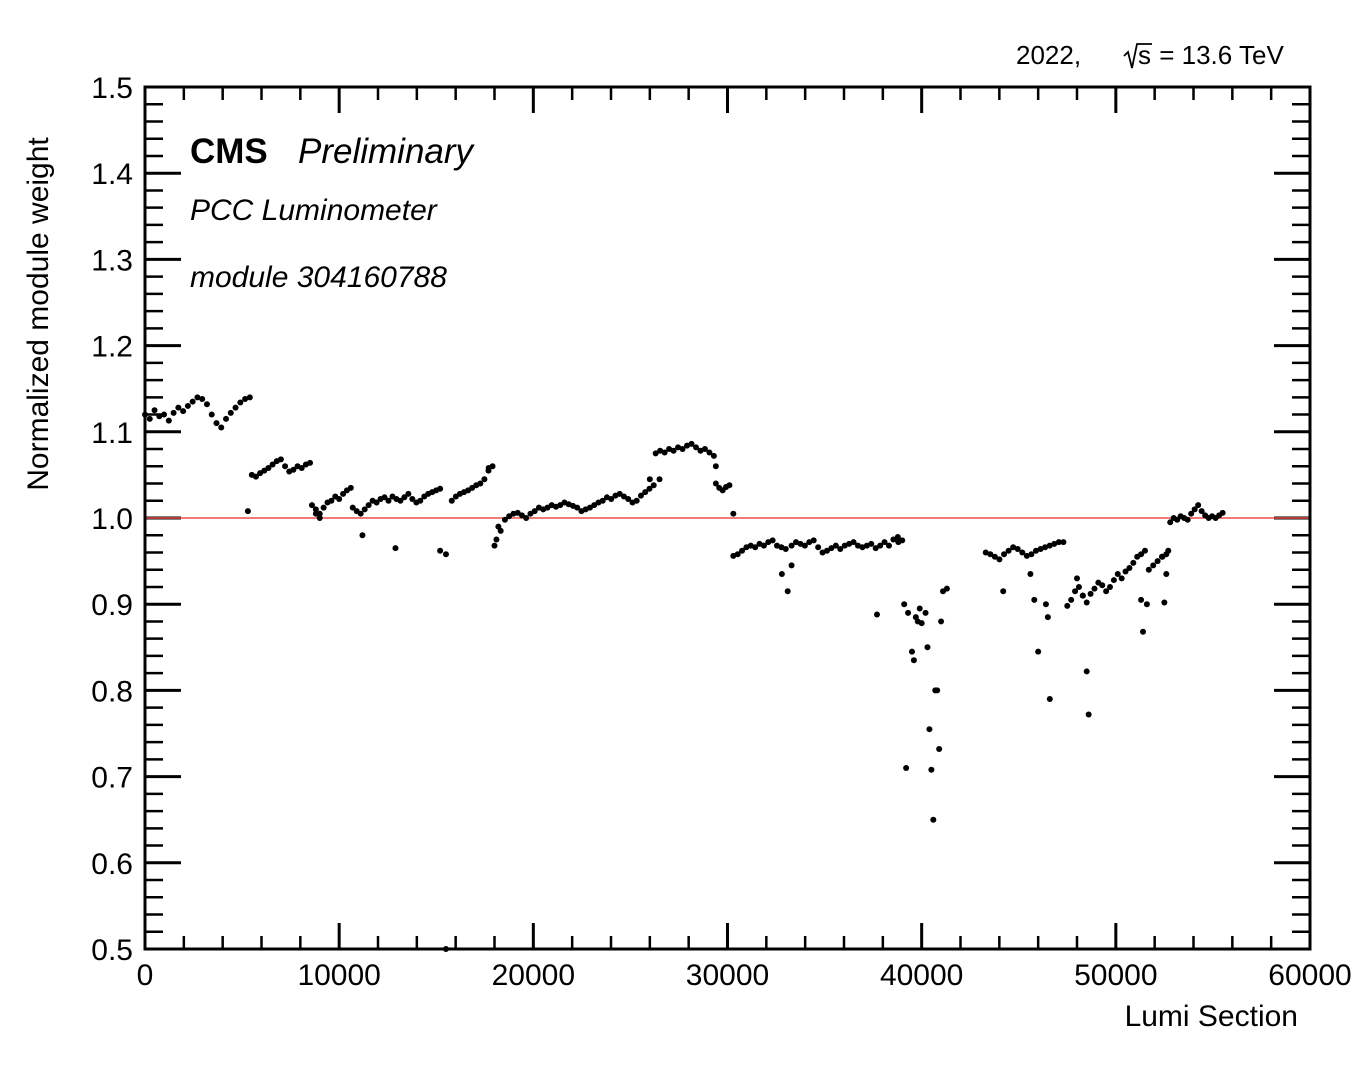  Describe the element at coordinates (921, 975) in the screenshot. I see `x-tick-label: 40000` at that location.